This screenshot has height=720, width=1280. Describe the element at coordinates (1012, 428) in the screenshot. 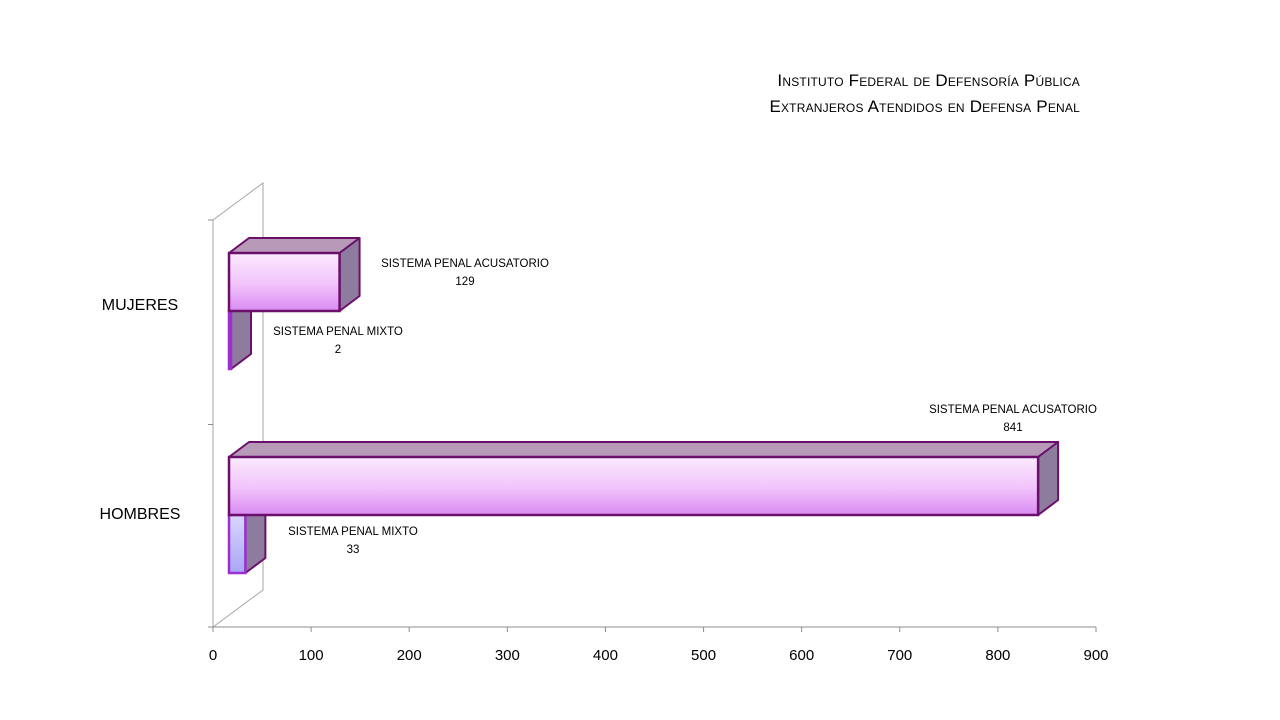

I see `data-label-value: 841` at that location.